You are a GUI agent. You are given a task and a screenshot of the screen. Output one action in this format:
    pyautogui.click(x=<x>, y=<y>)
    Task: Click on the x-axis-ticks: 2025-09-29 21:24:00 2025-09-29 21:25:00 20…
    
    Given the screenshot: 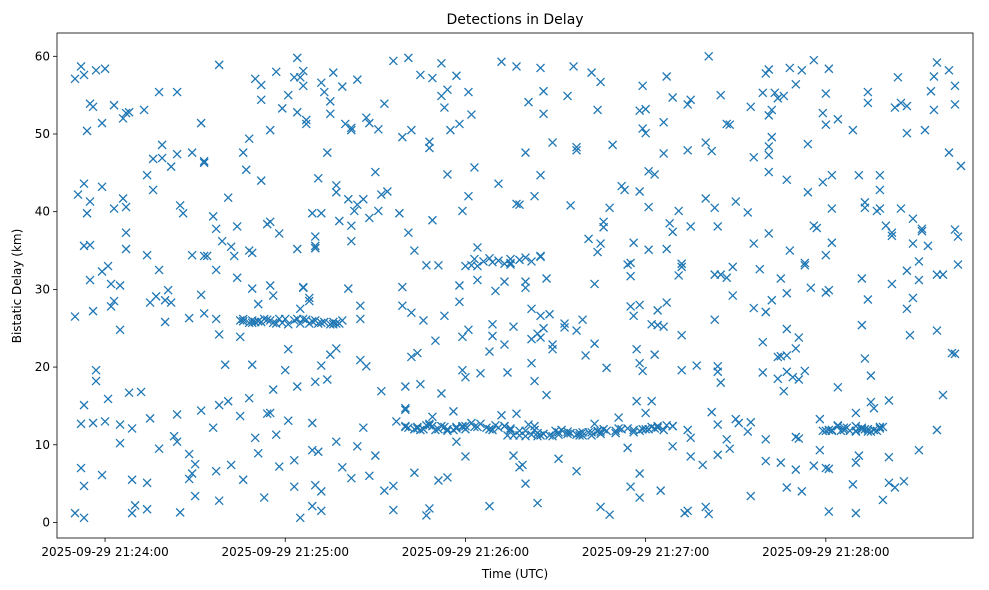 What is the action you would take?
    pyautogui.click(x=465, y=548)
    